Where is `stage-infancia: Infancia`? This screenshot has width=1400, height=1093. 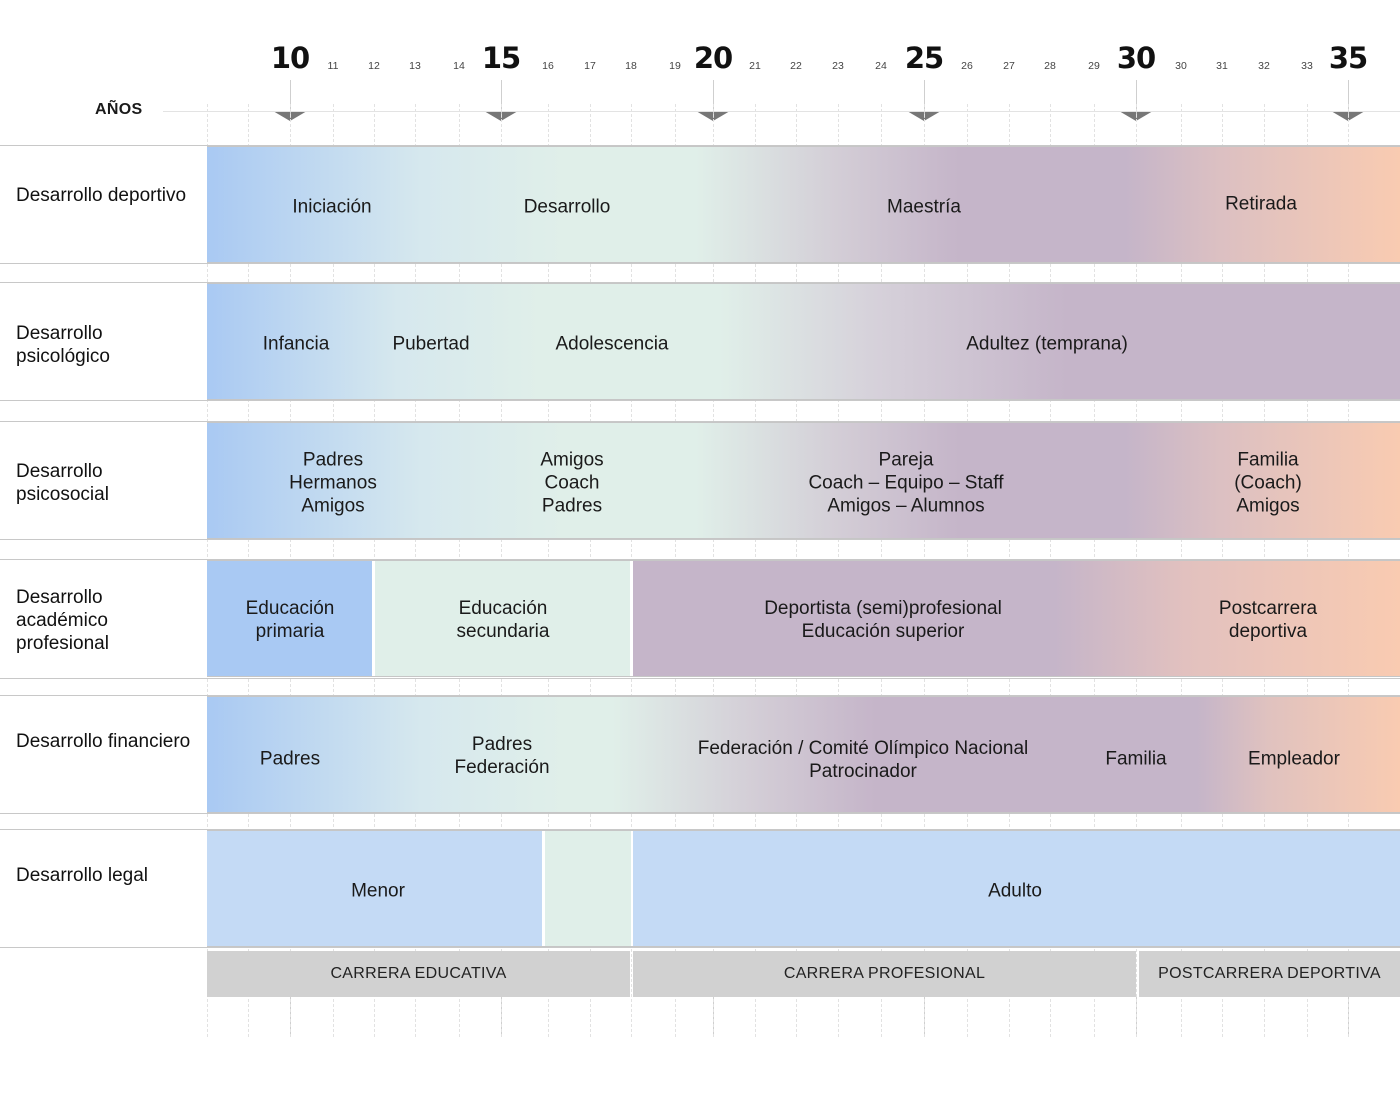 stage-infancia: Infancia is located at coordinates (296, 344).